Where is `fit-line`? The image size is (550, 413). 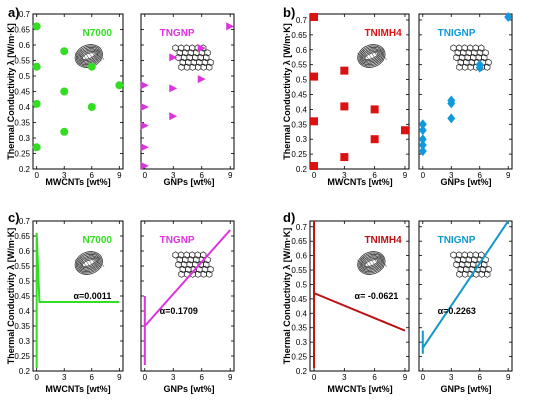
fit-line is located at coordinates (359, 295).